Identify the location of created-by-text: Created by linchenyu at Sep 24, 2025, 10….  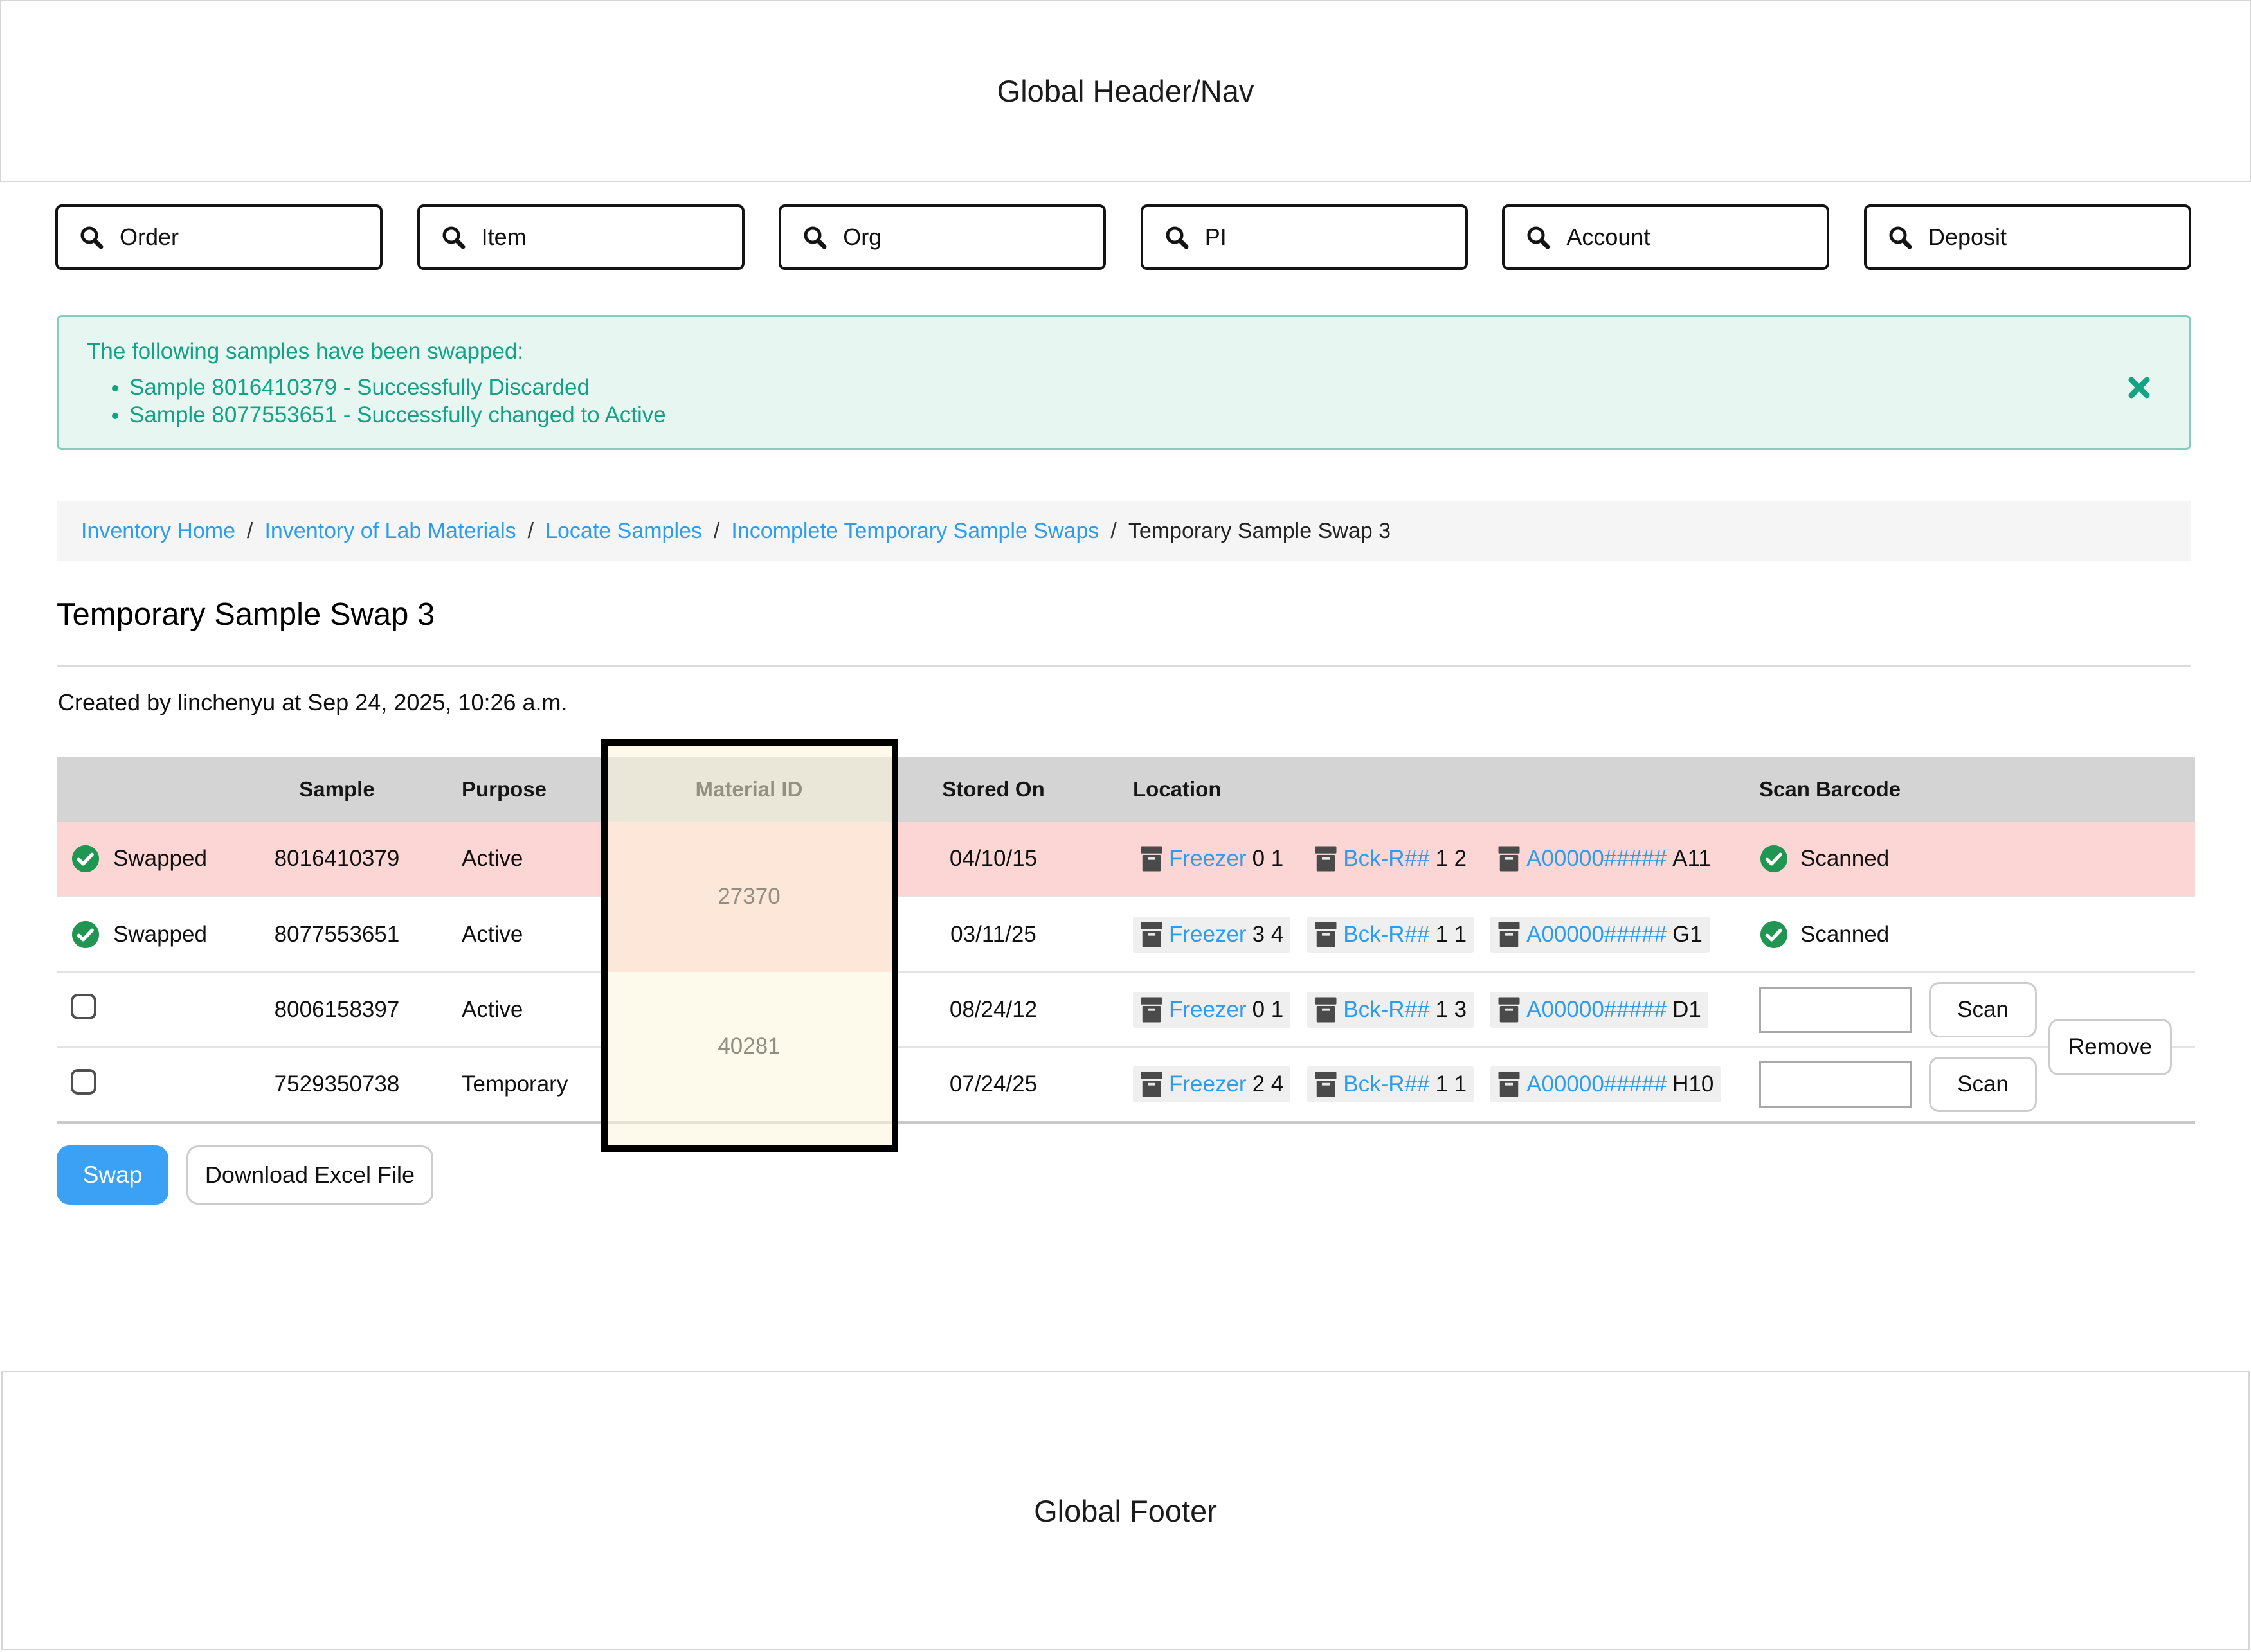
(313, 702).